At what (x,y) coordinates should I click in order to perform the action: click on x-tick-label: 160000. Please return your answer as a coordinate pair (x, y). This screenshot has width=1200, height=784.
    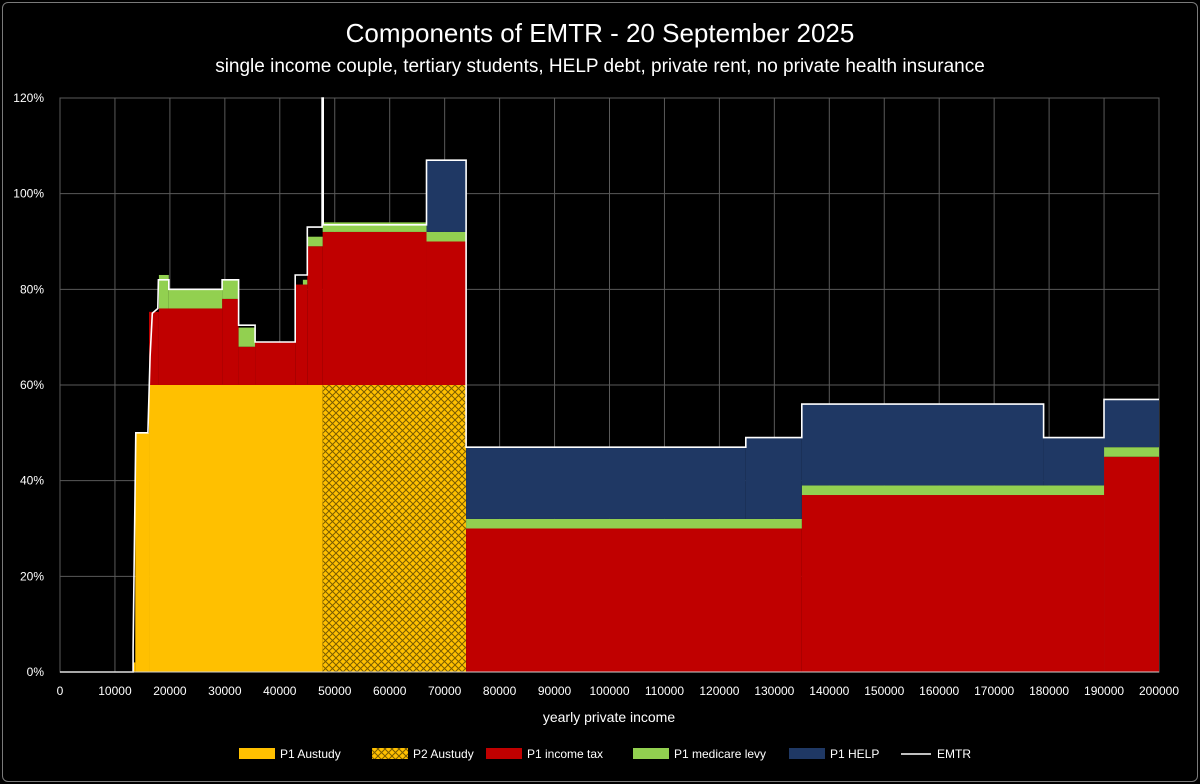
    Looking at the image, I should click on (939, 691).